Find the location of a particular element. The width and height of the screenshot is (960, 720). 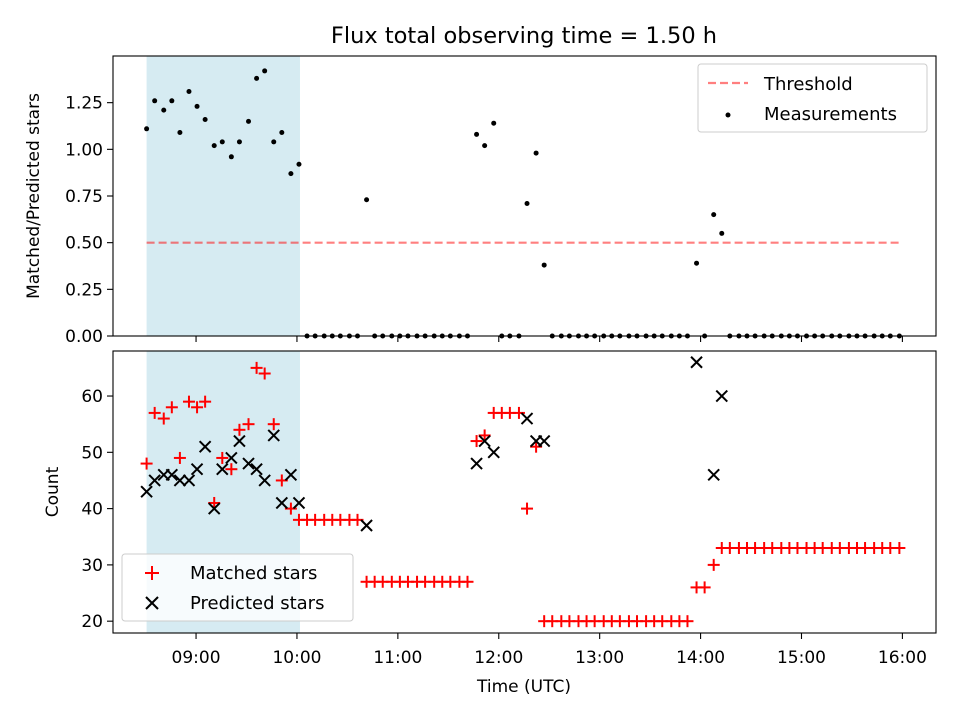

x-tick-label: 15:00 is located at coordinates (801, 658).